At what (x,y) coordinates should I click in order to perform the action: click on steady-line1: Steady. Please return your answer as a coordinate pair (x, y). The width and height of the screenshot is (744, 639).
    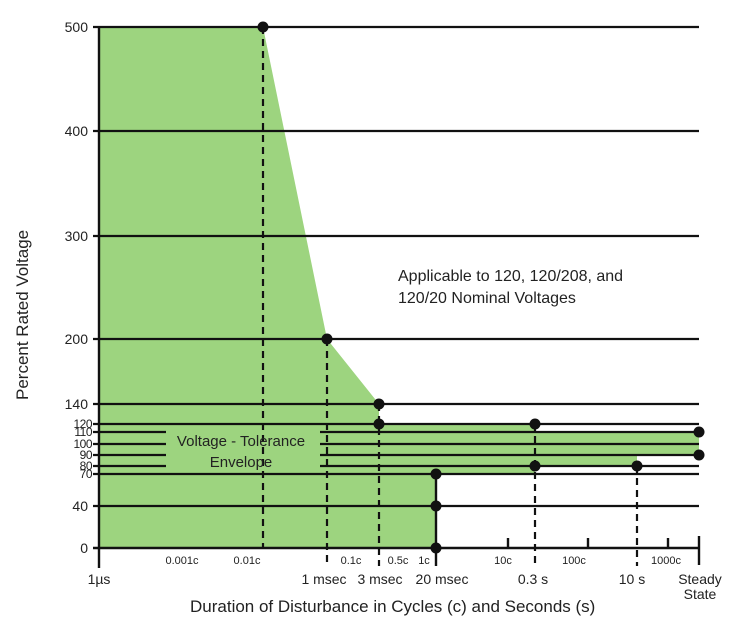
    Looking at the image, I should click on (700, 579).